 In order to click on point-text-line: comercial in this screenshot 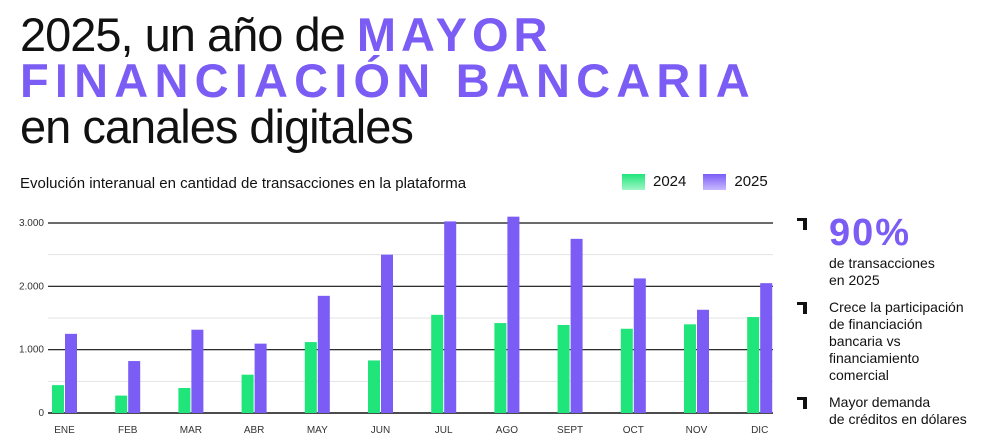, I will do `click(859, 375)`.